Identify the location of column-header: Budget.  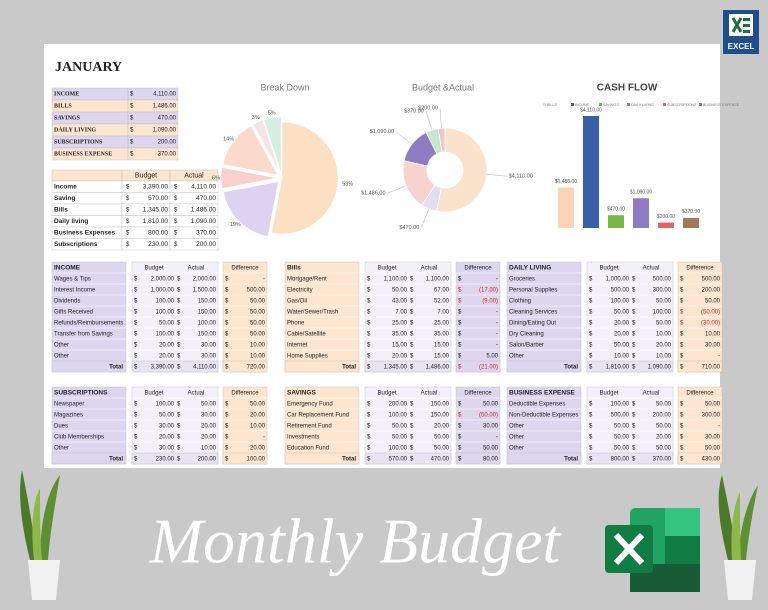
(608, 394).